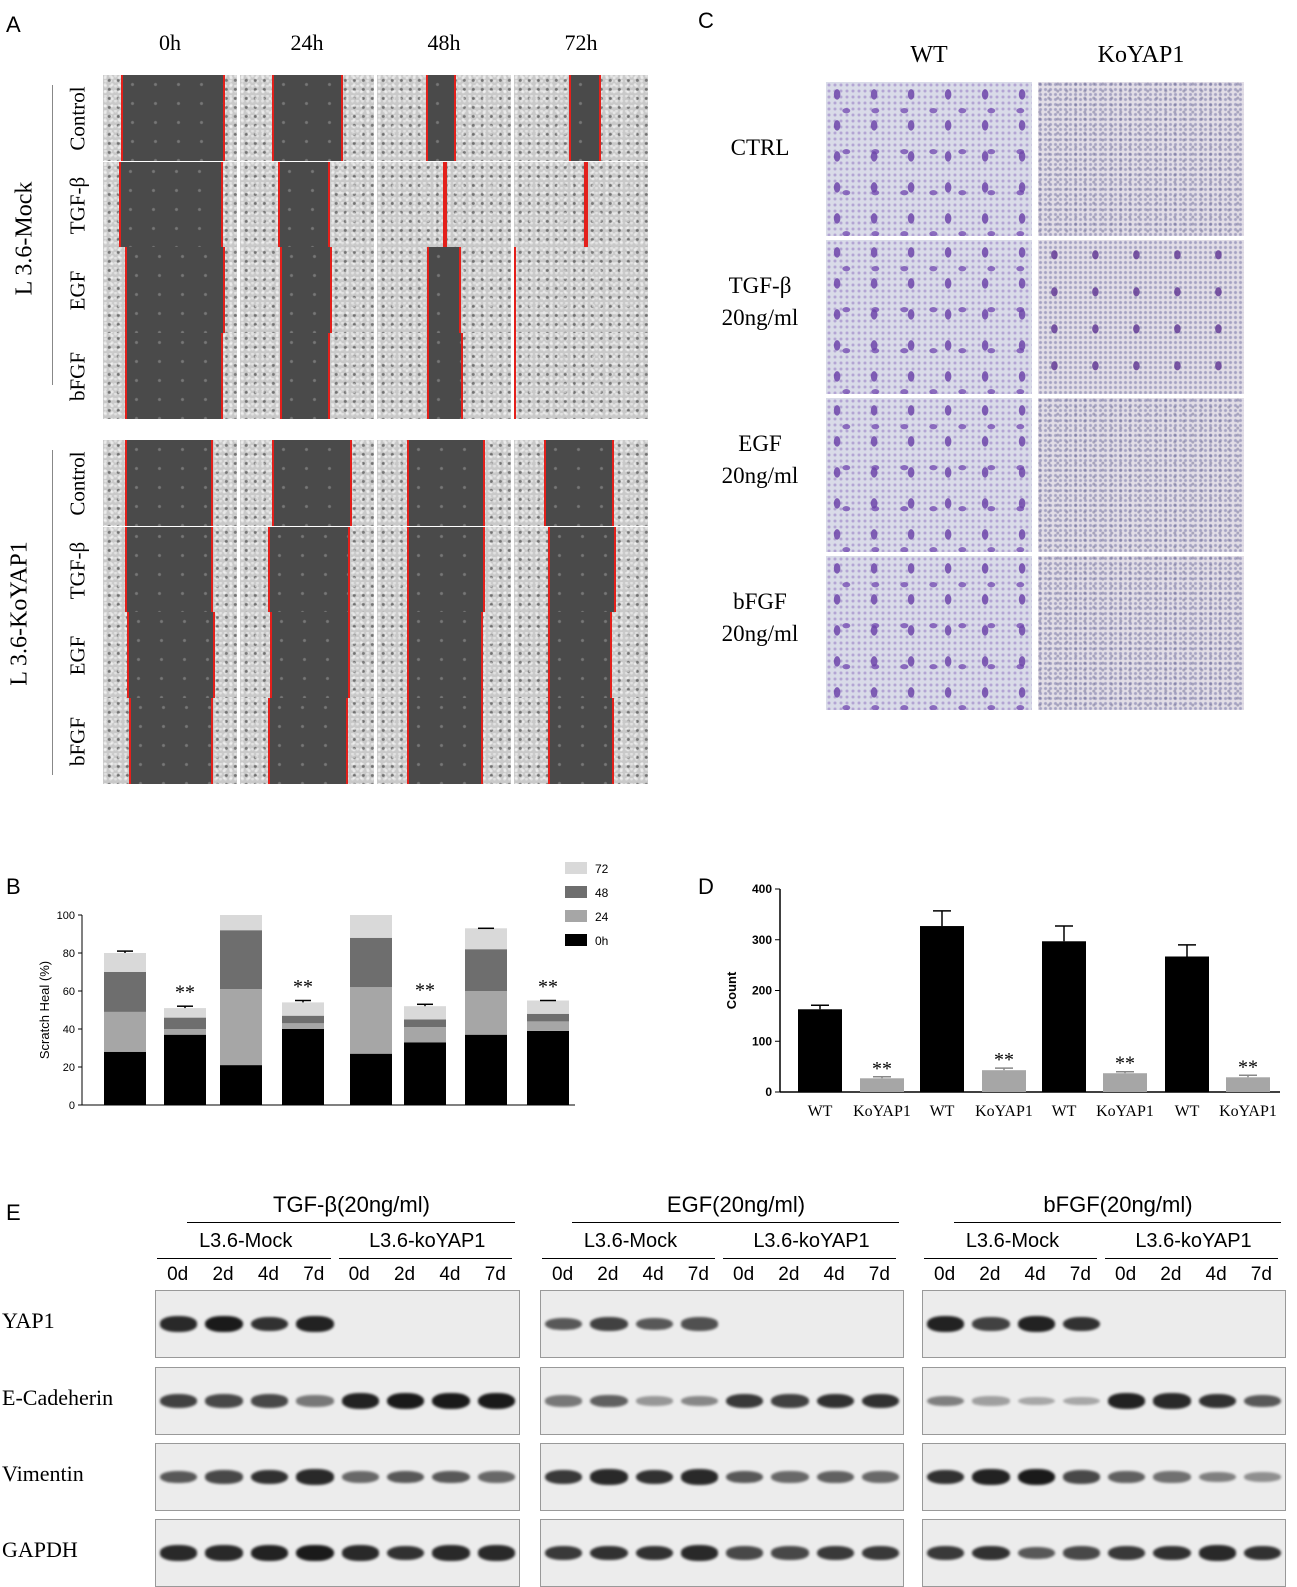 The image size is (1297, 1587). Describe the element at coordinates (427, 1241) in the screenshot. I see `cell-line-label: L3.6-koYAP1` at that location.